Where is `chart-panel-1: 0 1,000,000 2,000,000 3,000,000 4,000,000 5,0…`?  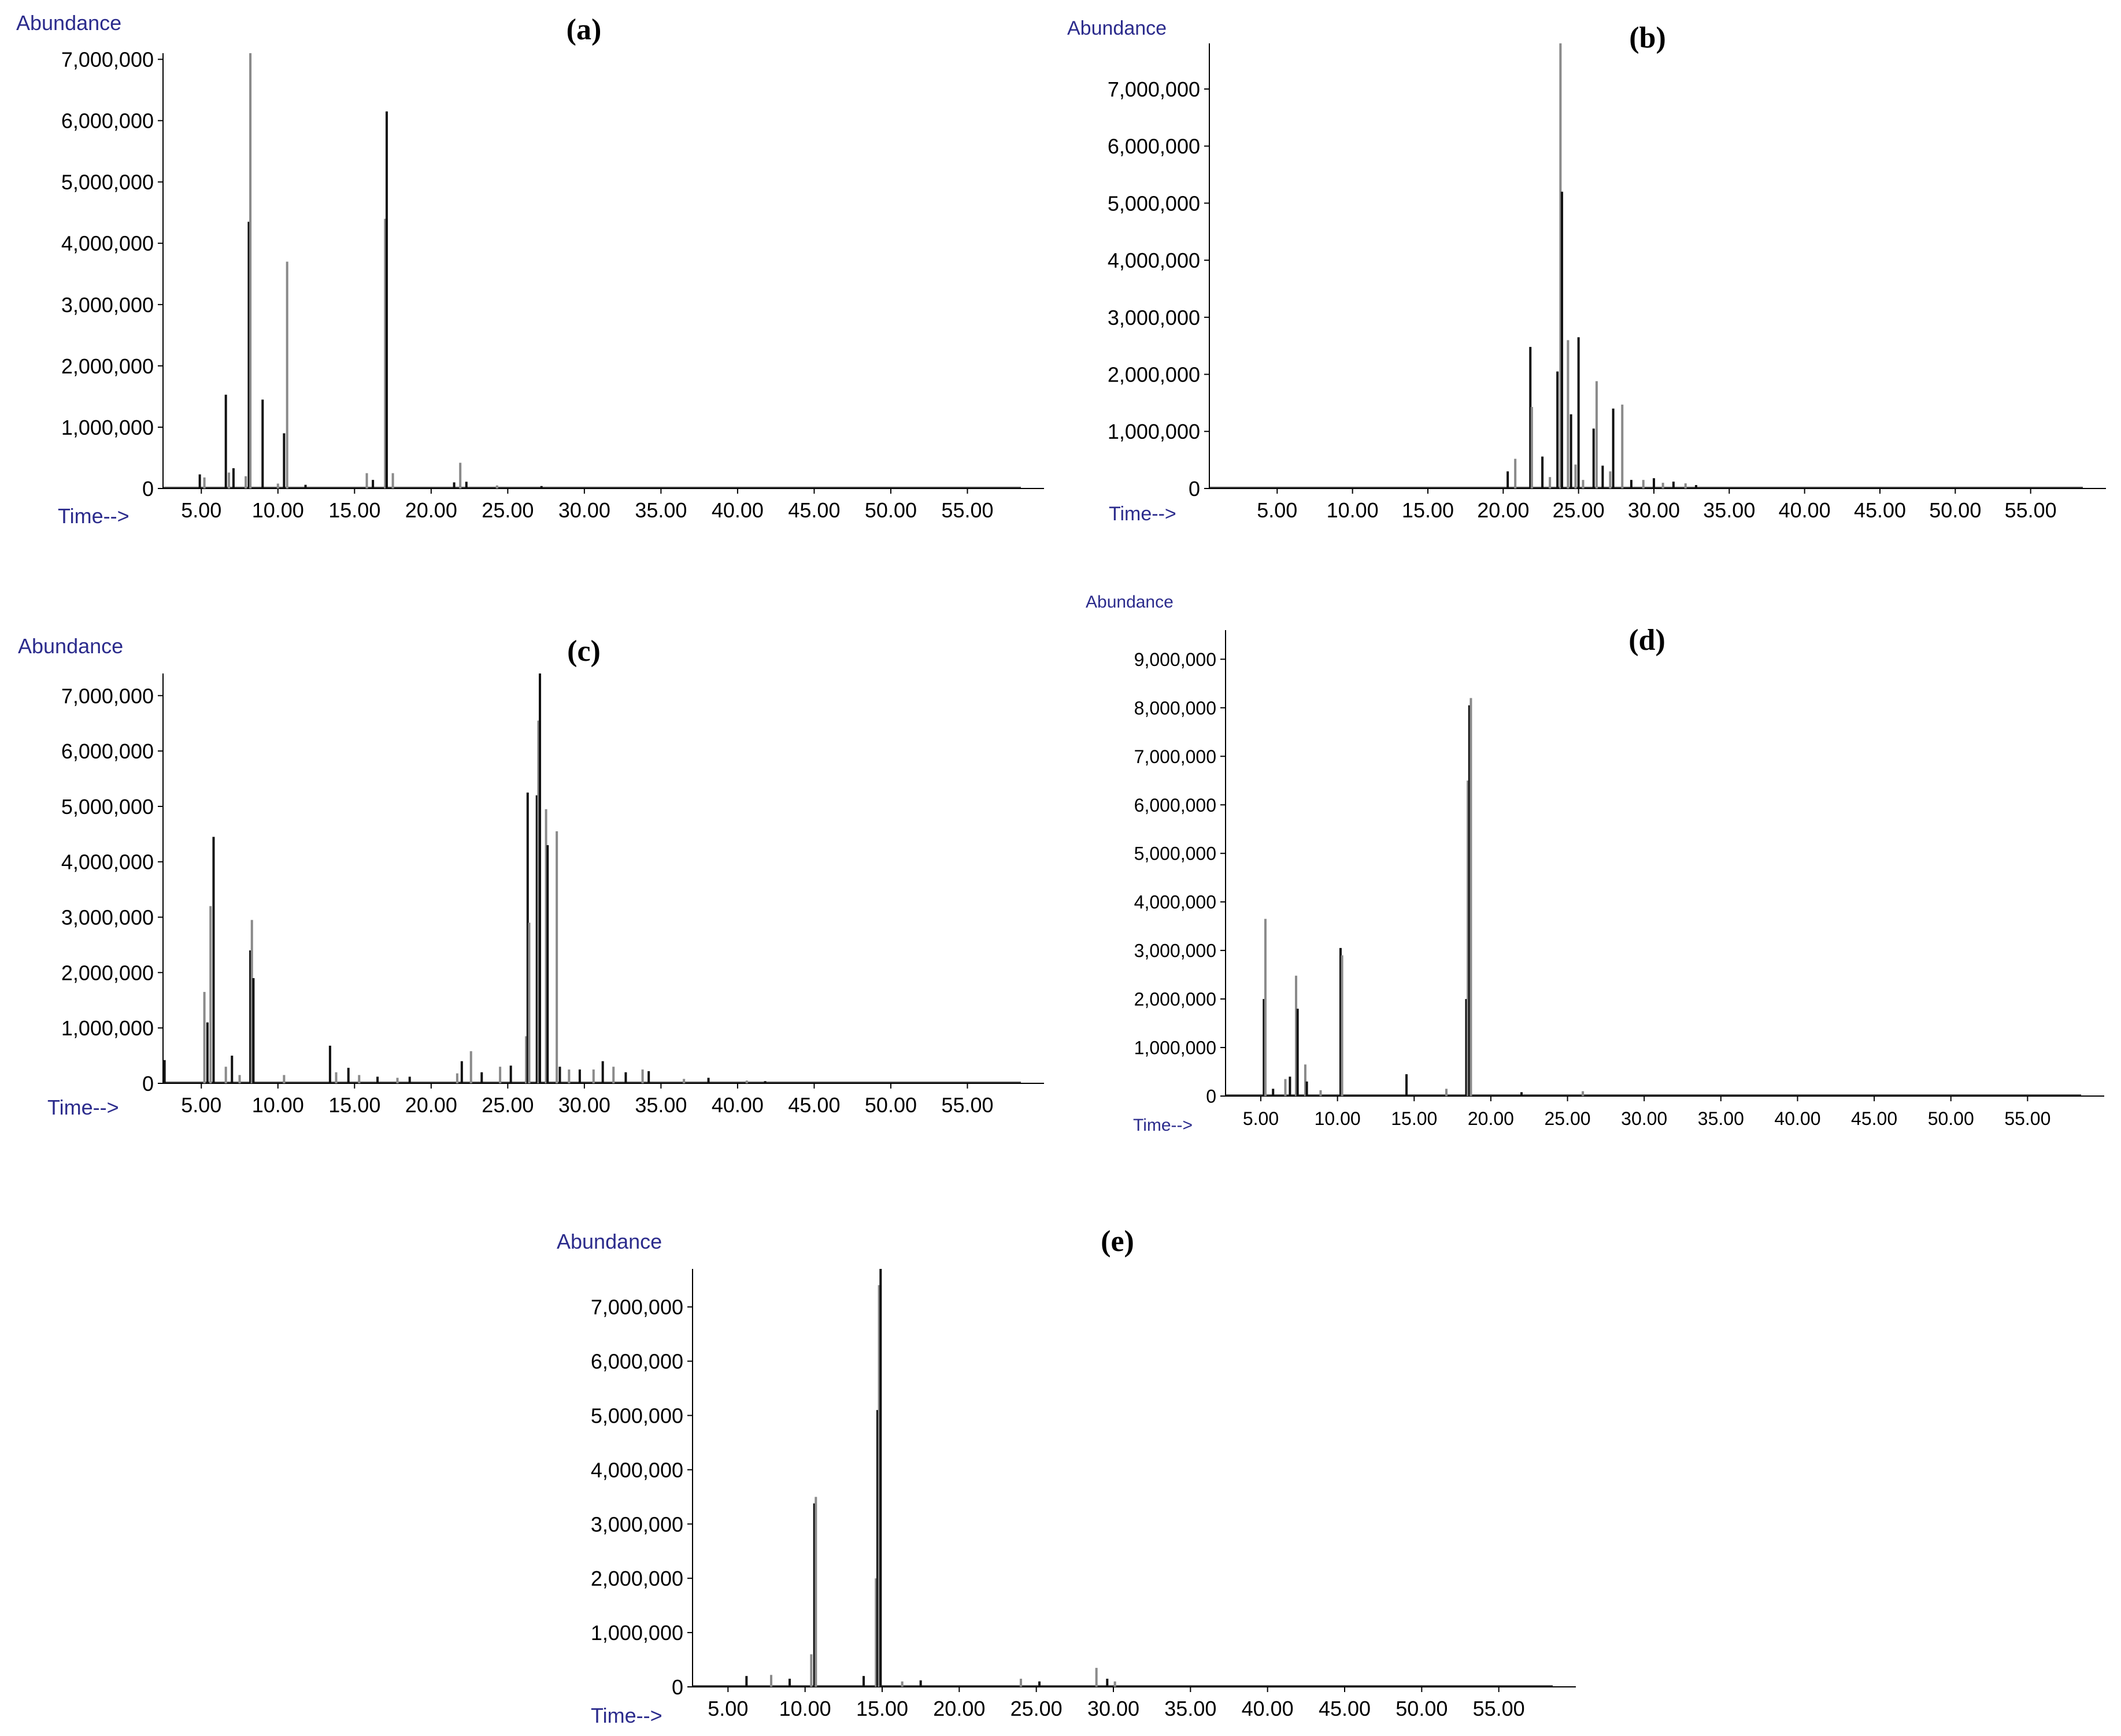
chart-panel-1: 0 1,000,000 2,000,000 3,000,000 4,000,000 5,0… is located at coordinates (530, 269).